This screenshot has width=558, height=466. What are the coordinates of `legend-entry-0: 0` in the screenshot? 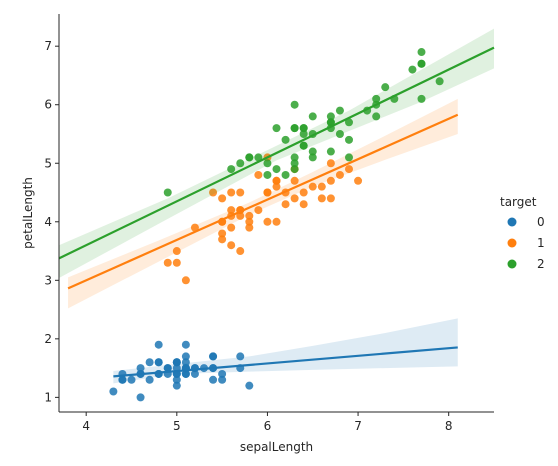 It's located at (526, 222).